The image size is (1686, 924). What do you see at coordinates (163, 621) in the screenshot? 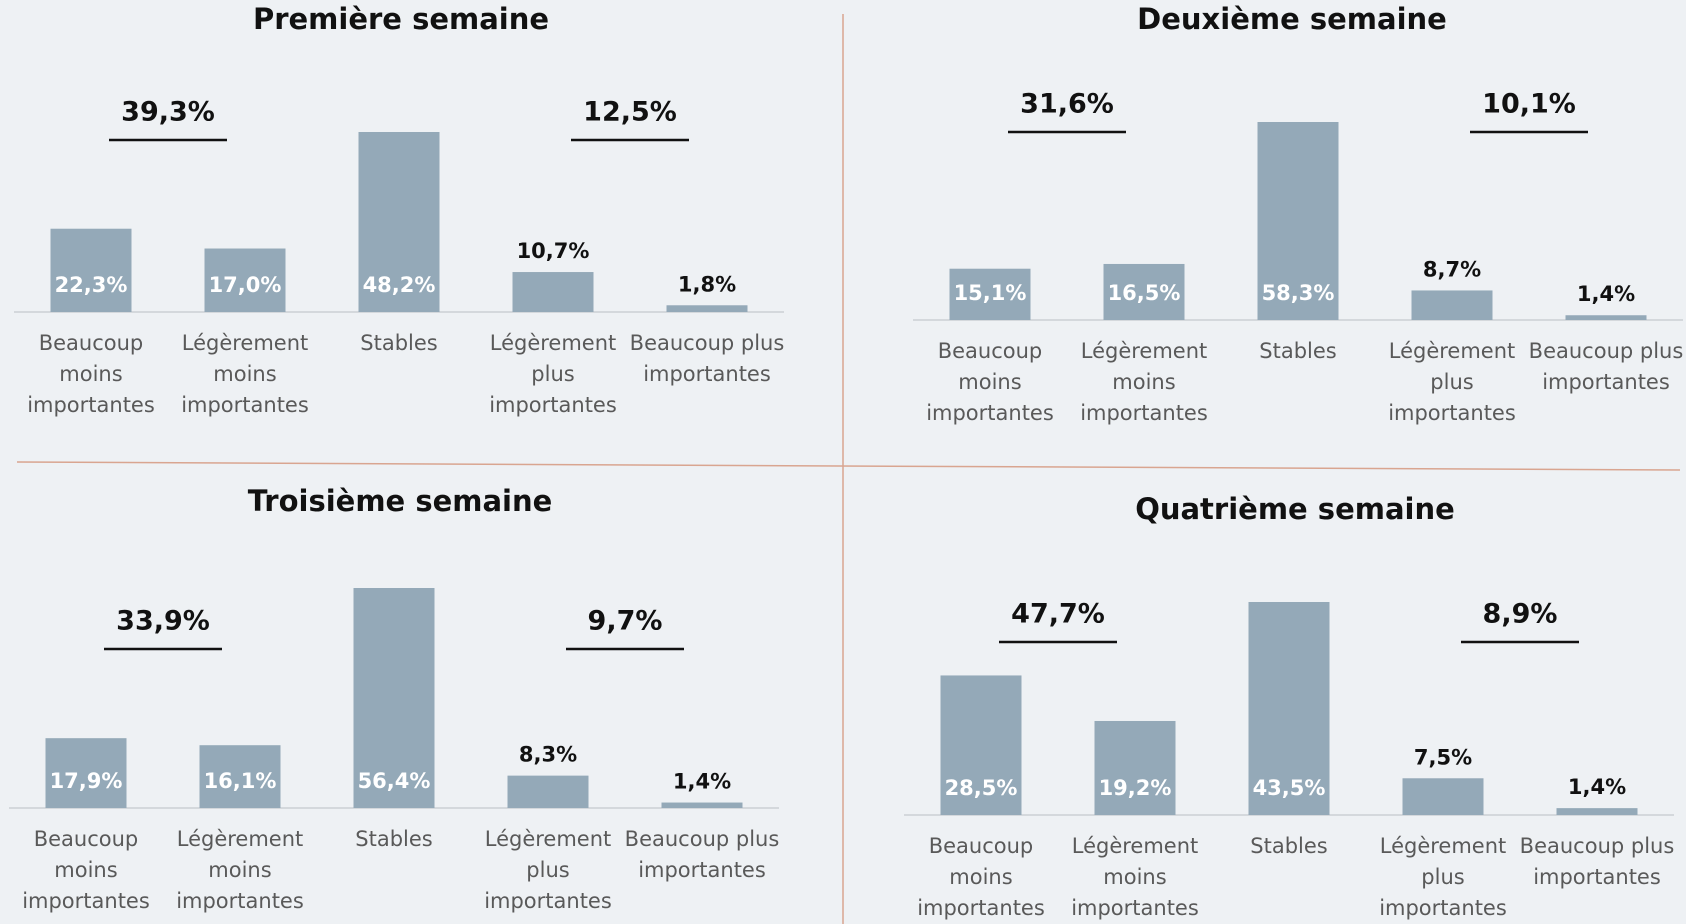
I see `group-total: 33,9%` at bounding box center [163, 621].